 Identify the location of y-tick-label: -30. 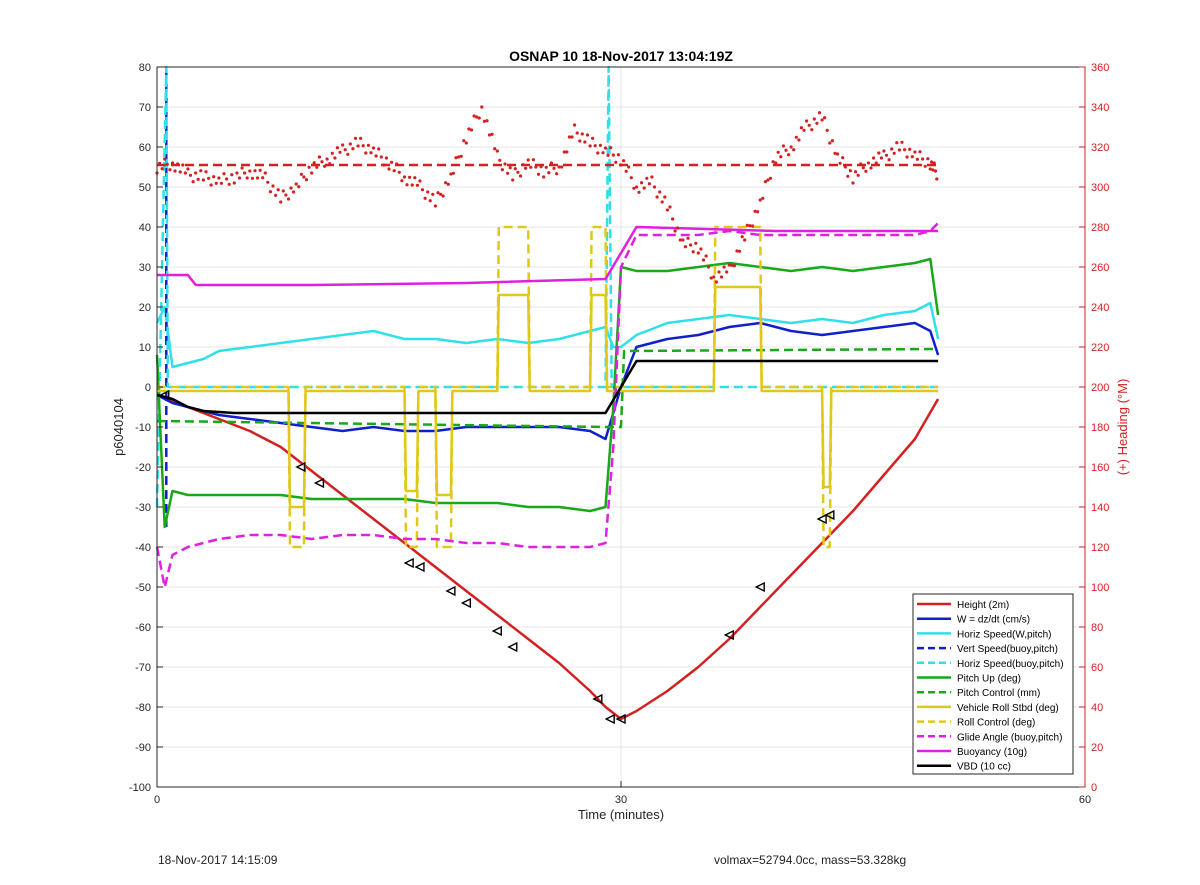
(143, 508).